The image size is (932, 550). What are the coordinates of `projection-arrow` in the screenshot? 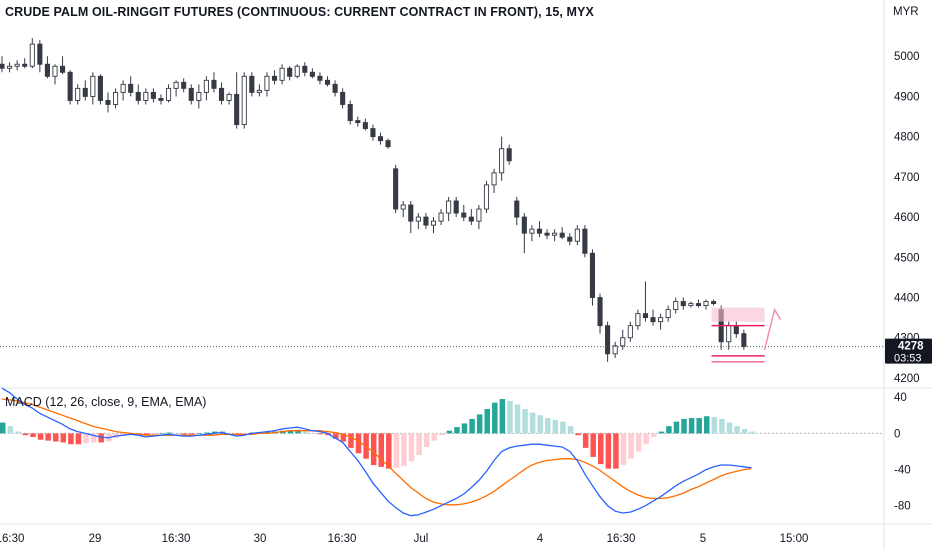 It's located at (772, 328).